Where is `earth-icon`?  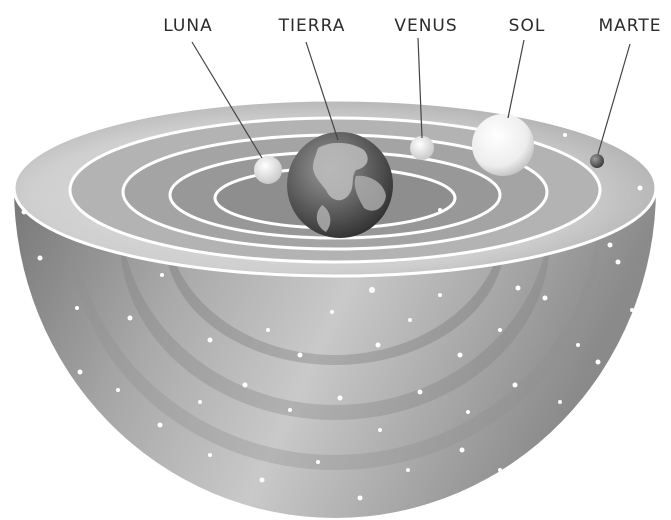
earth-icon is located at coordinates (340, 185).